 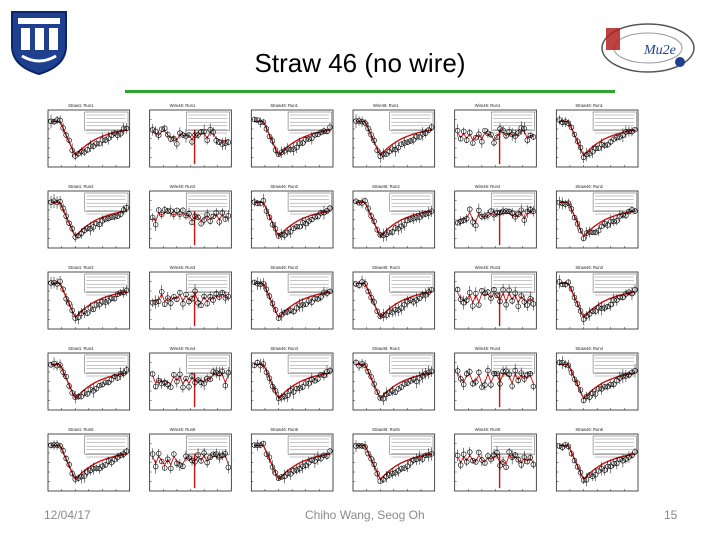 What do you see at coordinates (589, 348) in the screenshot?
I see `plot-title: Straw46: Run4` at bounding box center [589, 348].